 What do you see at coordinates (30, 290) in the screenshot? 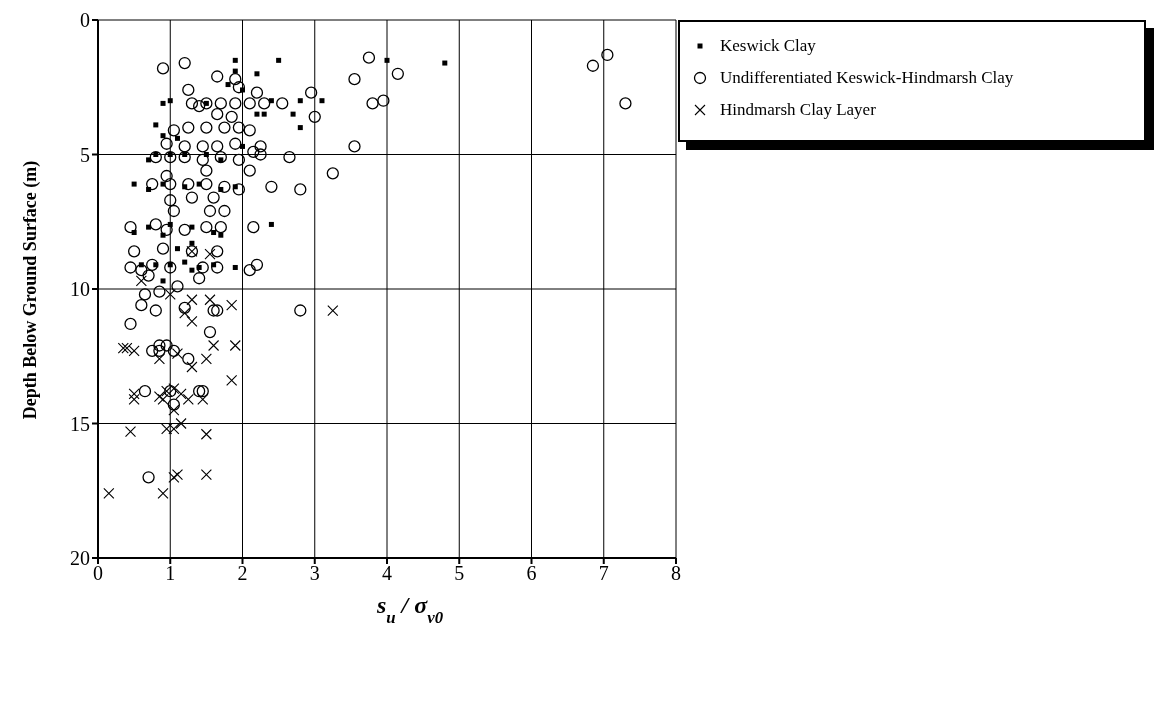
I see `y-axis-title: Depth Below Ground Surface (m)` at bounding box center [30, 290].